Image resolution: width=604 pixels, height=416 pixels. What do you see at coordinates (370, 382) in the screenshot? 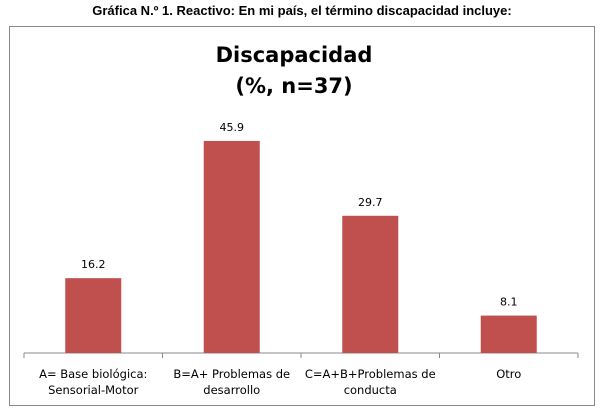
I see `category-label-3: C=A+B+Problemas de conducta` at bounding box center [370, 382].